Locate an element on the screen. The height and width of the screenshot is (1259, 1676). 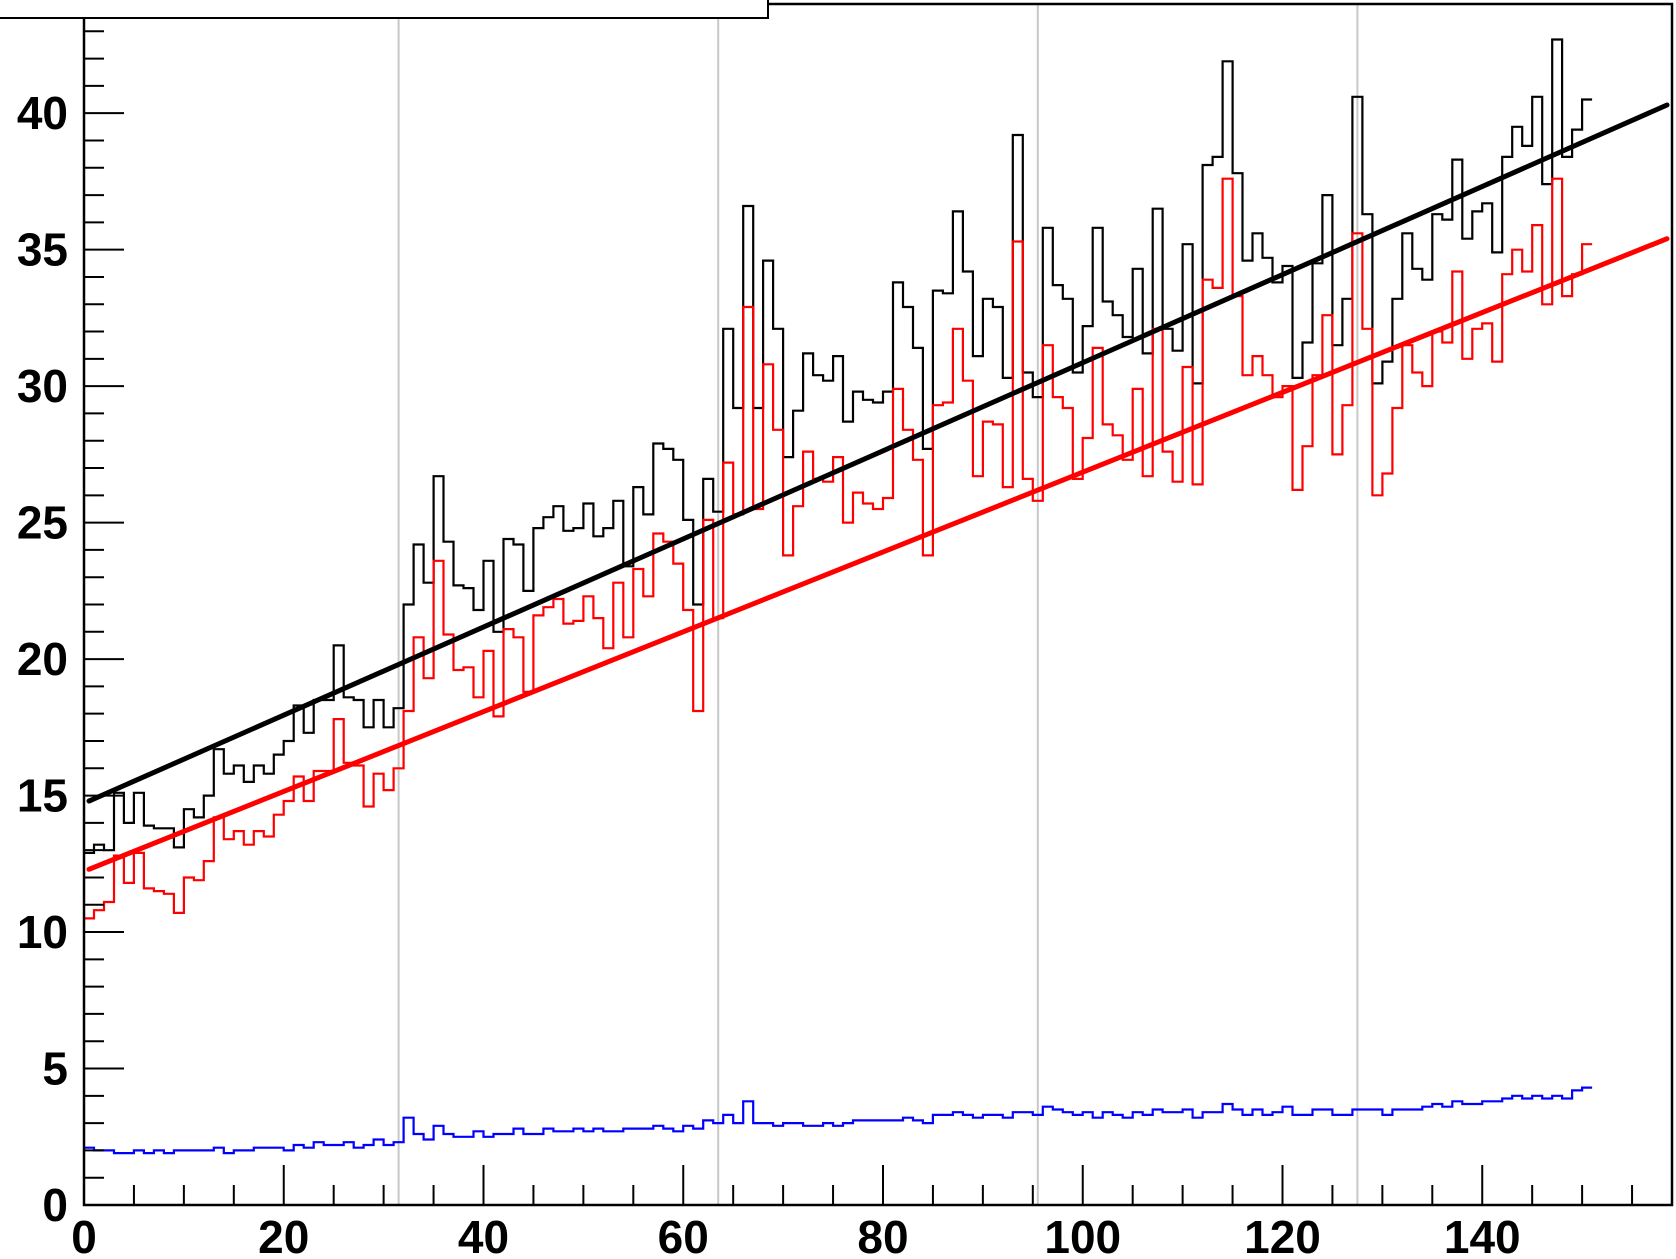
x-tick-label-80: 80 is located at coordinates (882, 1235).